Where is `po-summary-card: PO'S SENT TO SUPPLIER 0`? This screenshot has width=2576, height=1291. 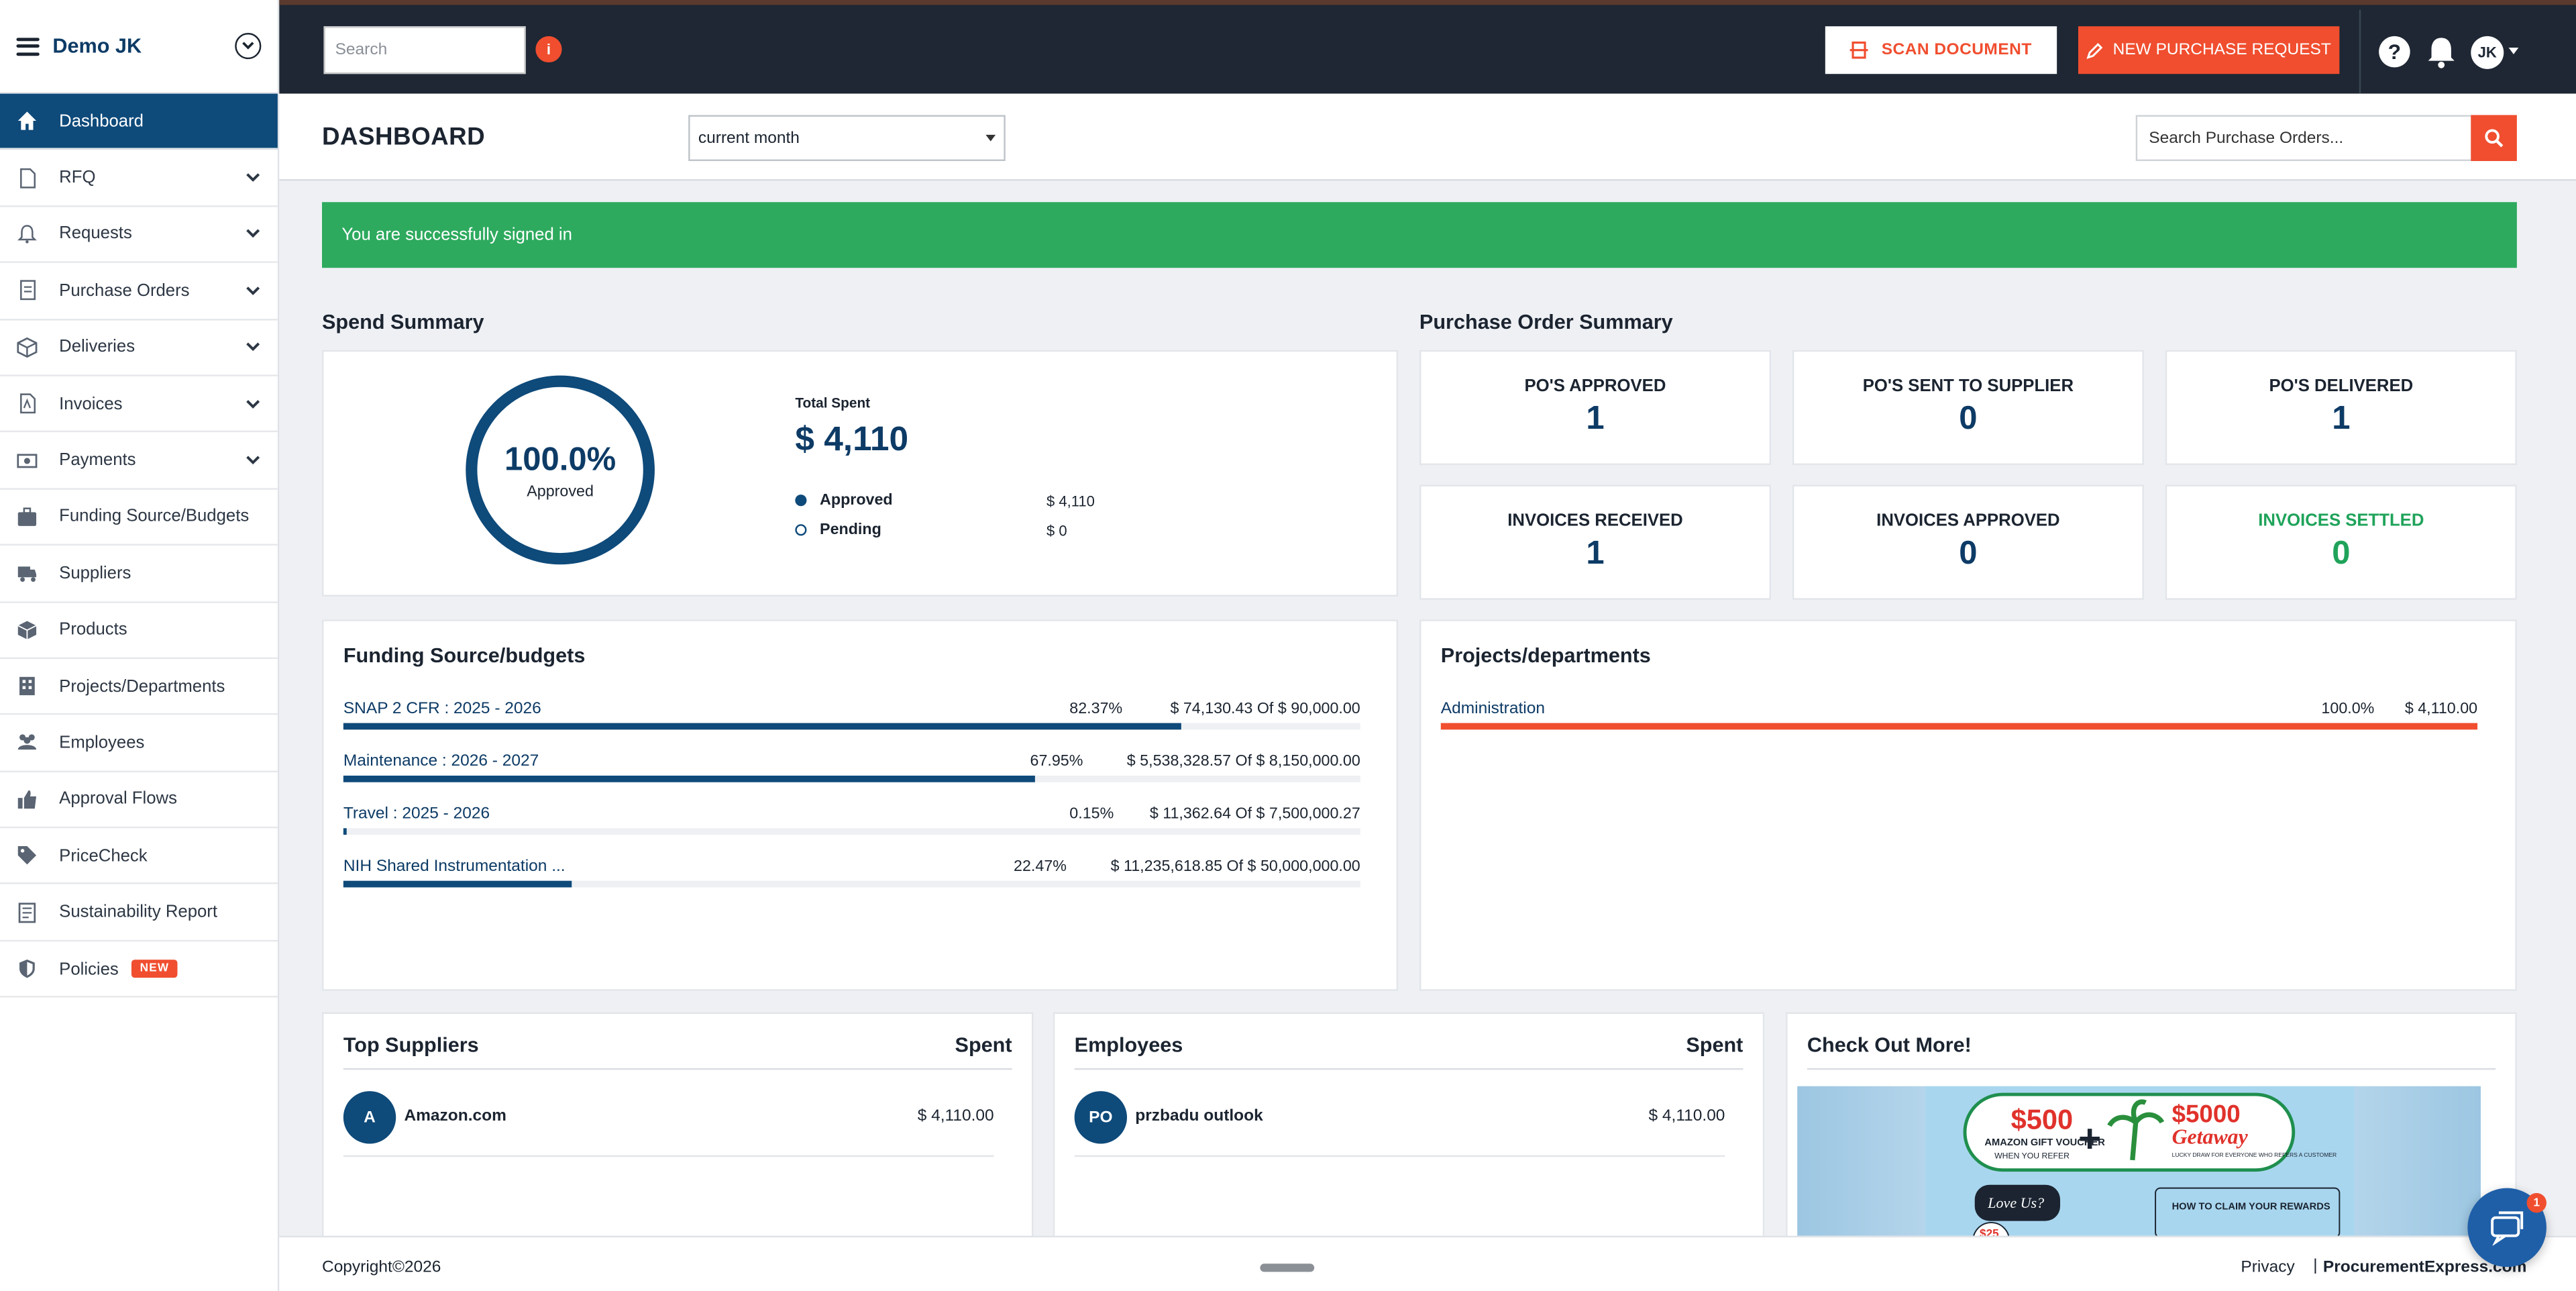
po-summary-card: PO'S SENT TO SUPPLIER 0 is located at coordinates (1968, 408).